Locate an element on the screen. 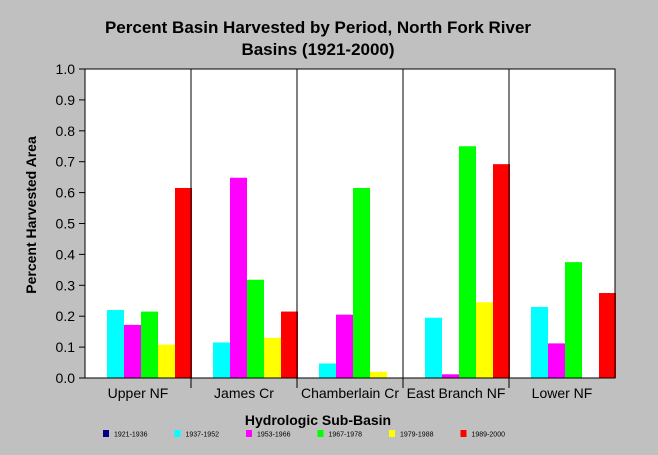 This screenshot has height=455, width=658. bar-1989-2000-east-branch-nf is located at coordinates (501, 271).